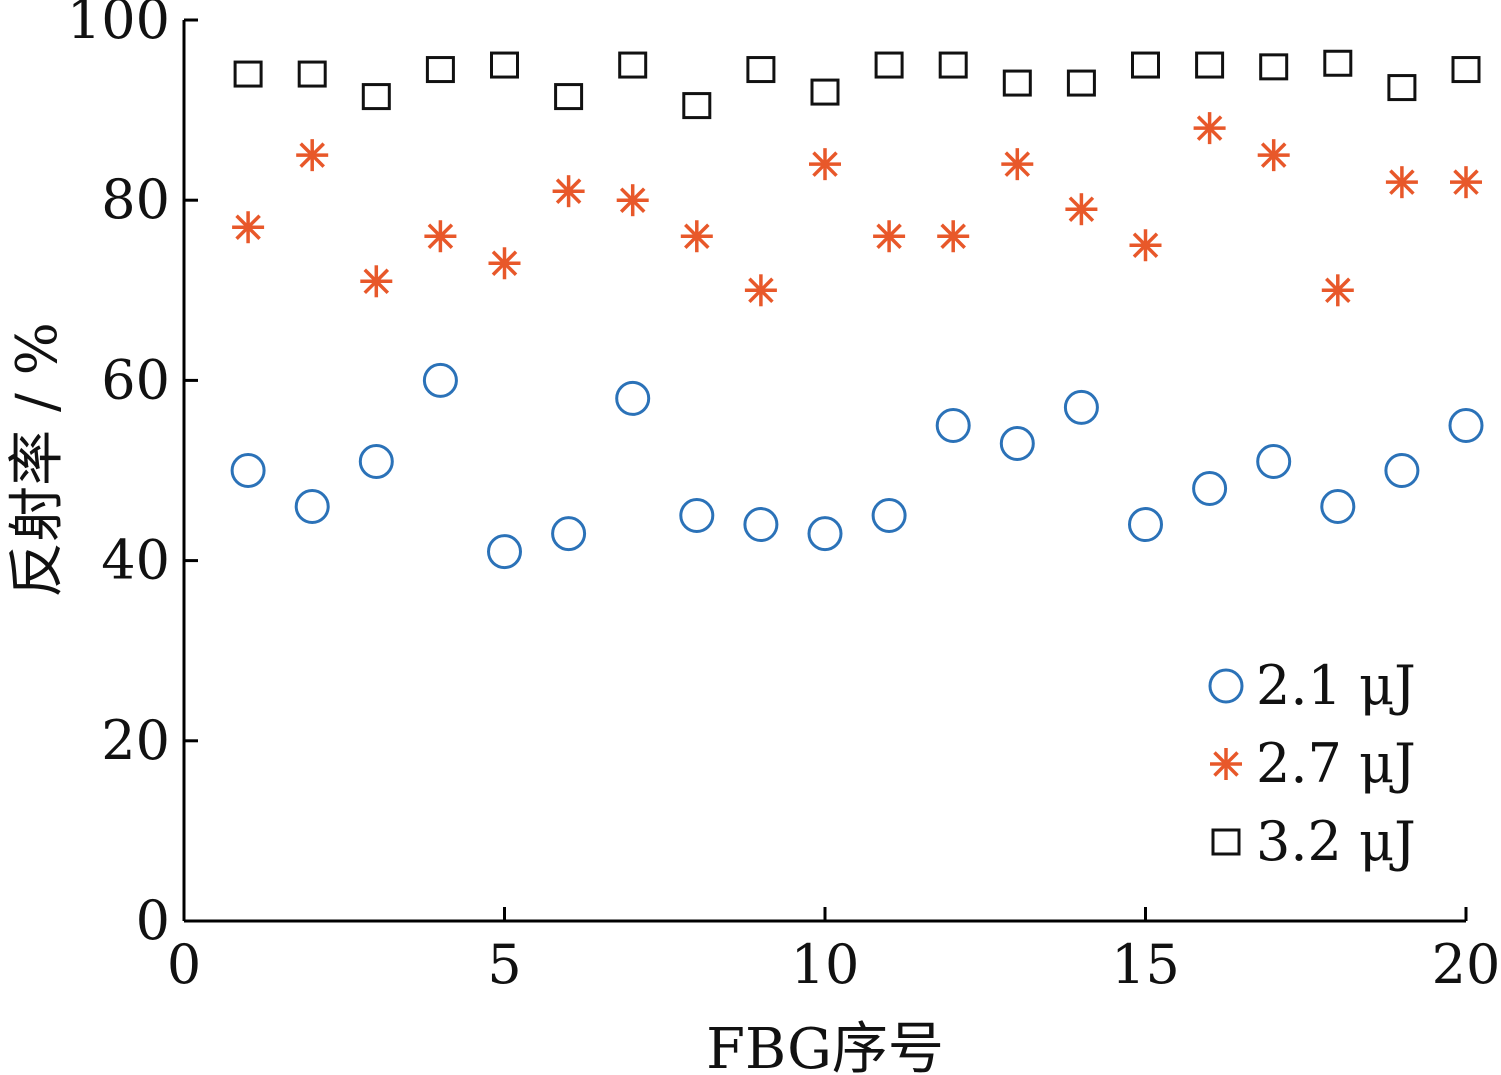 This screenshot has width=1501, height=1075. What do you see at coordinates (633, 65) in the screenshot?
I see `point-s3-x7` at bounding box center [633, 65].